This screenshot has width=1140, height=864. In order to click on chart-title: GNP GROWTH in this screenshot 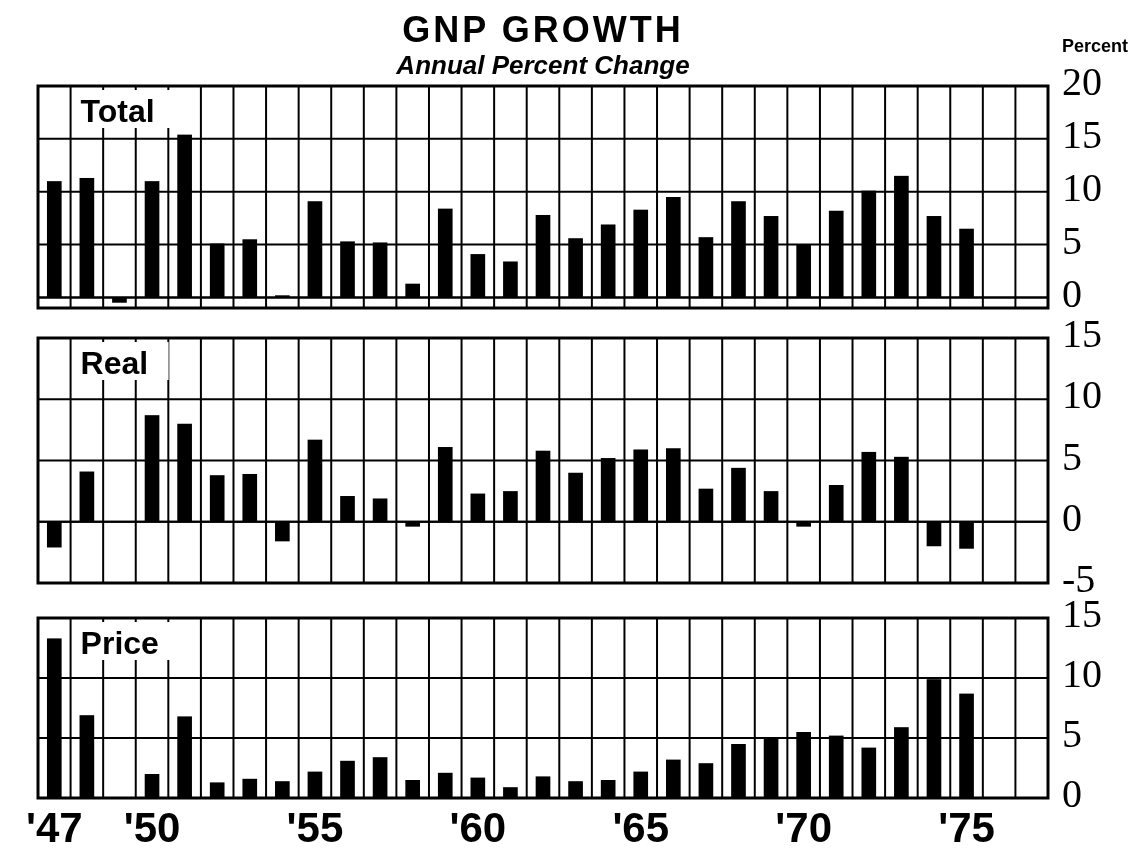, I will do `click(543, 29)`.